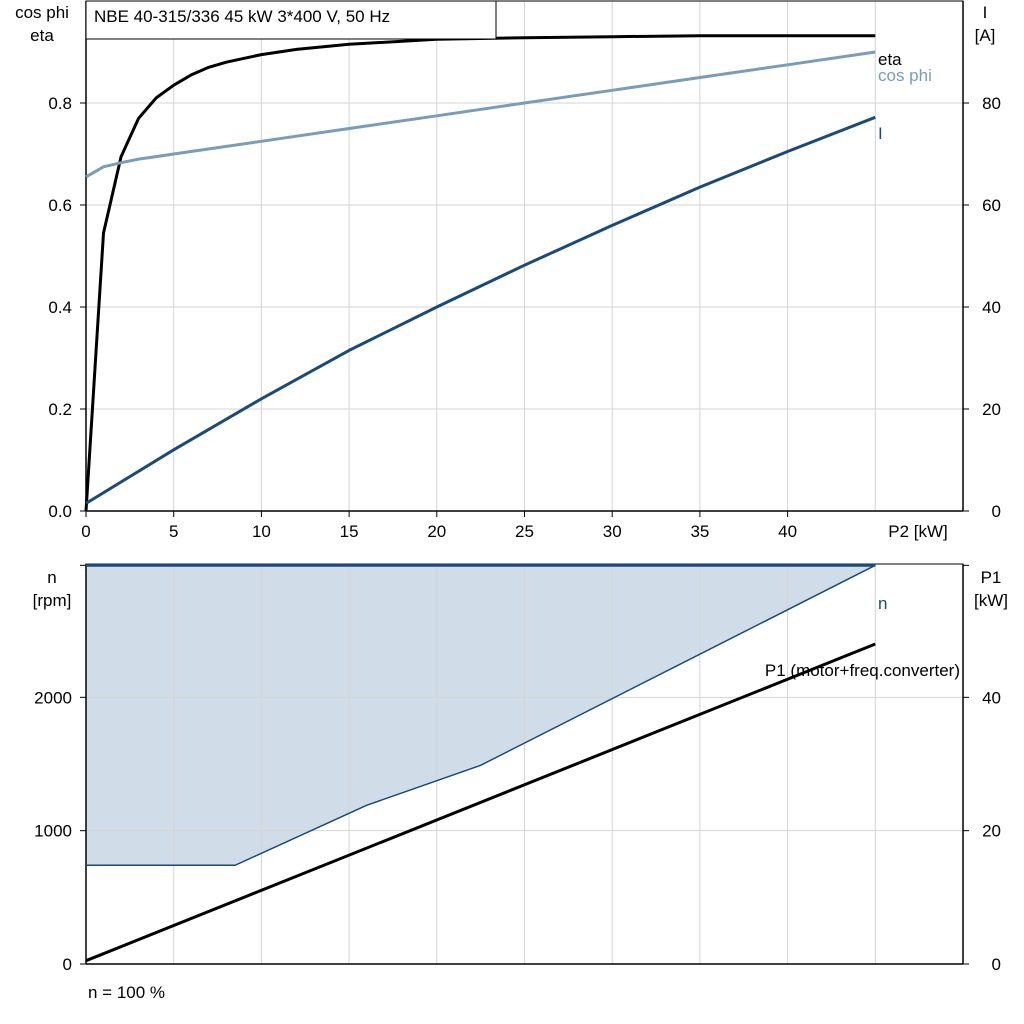 Image resolution: width=1024 pixels, height=1024 pixels. Describe the element at coordinates (126, 992) in the screenshot. I see `footer-note: n = 100 %` at that location.